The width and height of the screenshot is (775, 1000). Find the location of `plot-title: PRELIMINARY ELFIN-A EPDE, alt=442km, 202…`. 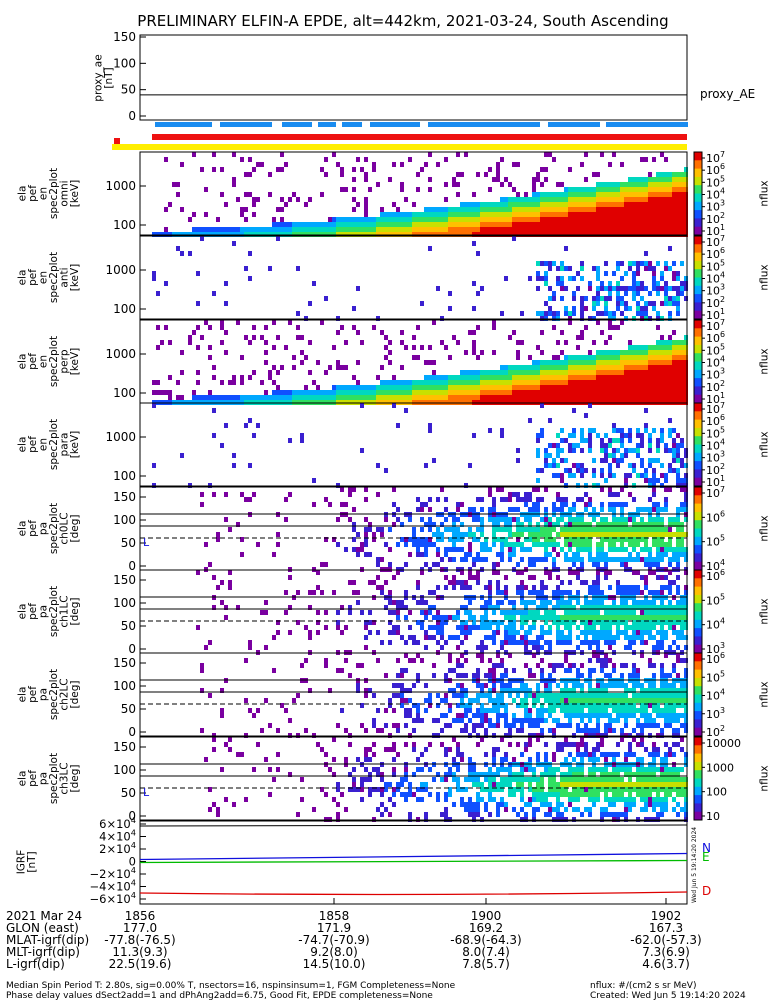

plot-title: PRELIMINARY ELFIN-A EPDE, alt=442km, 202… is located at coordinates (402, 21).